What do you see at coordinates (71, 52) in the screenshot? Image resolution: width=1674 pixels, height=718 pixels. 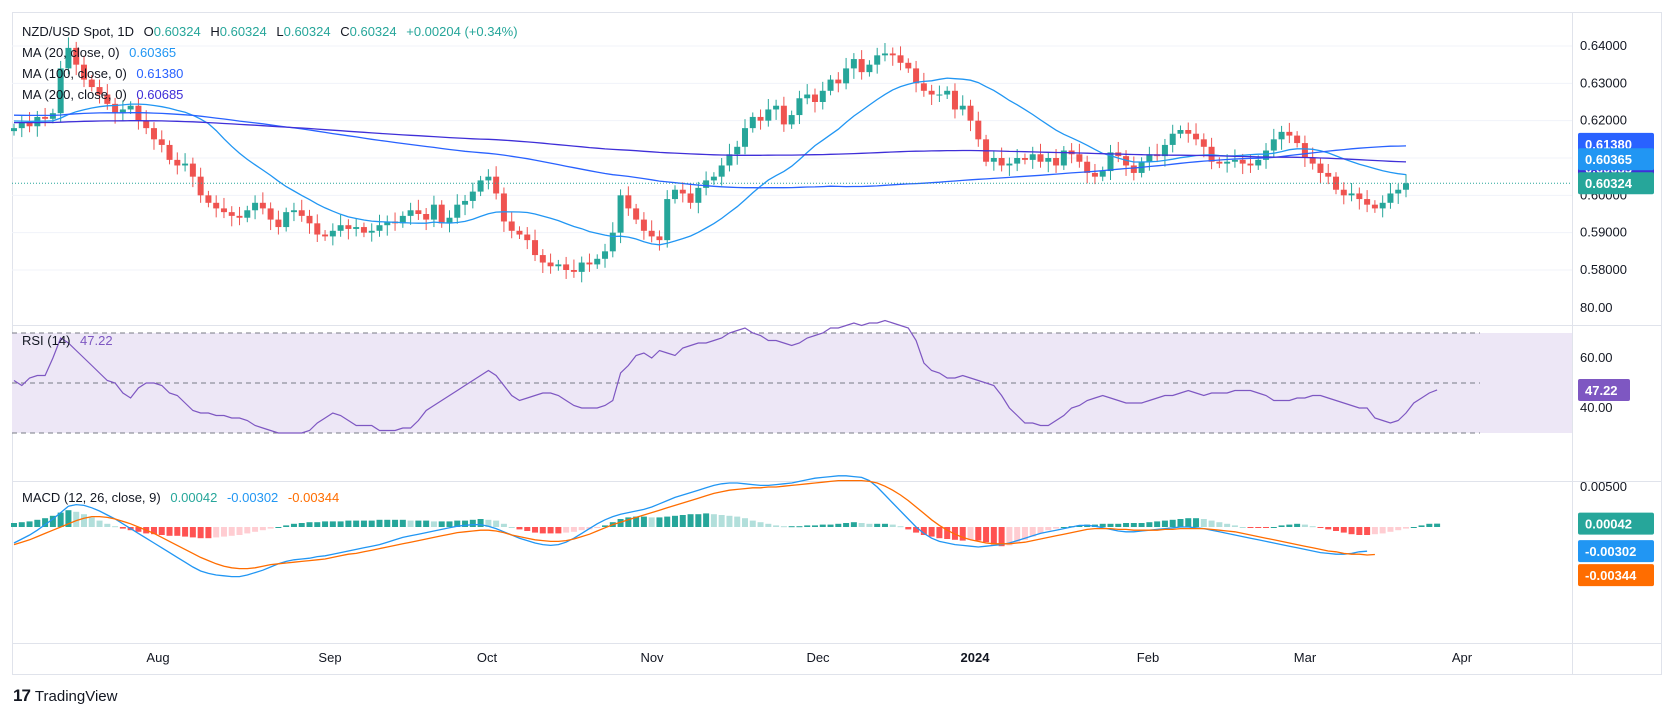 I see `ma20-label: MA (20, close, 0)` at bounding box center [71, 52].